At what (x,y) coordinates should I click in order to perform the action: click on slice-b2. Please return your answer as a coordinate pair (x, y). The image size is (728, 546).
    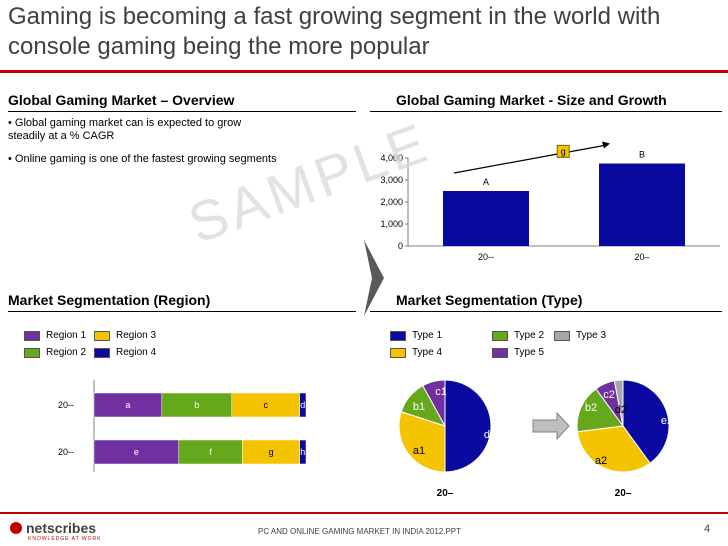
    Looking at the image, I should click on (600, 410).